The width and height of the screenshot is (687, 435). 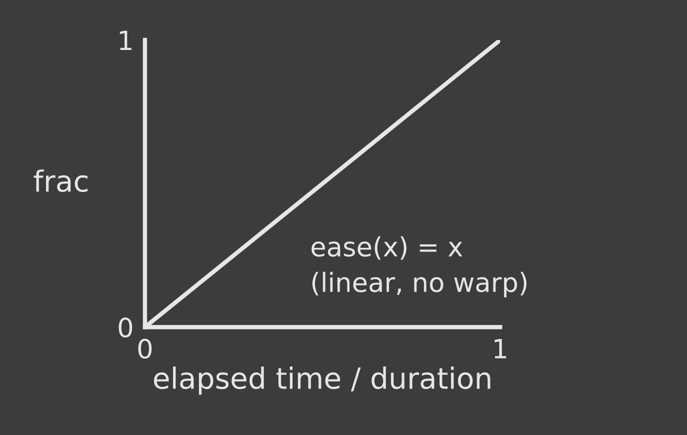 What do you see at coordinates (61, 180) in the screenshot?
I see `y-axis-title: frac` at bounding box center [61, 180].